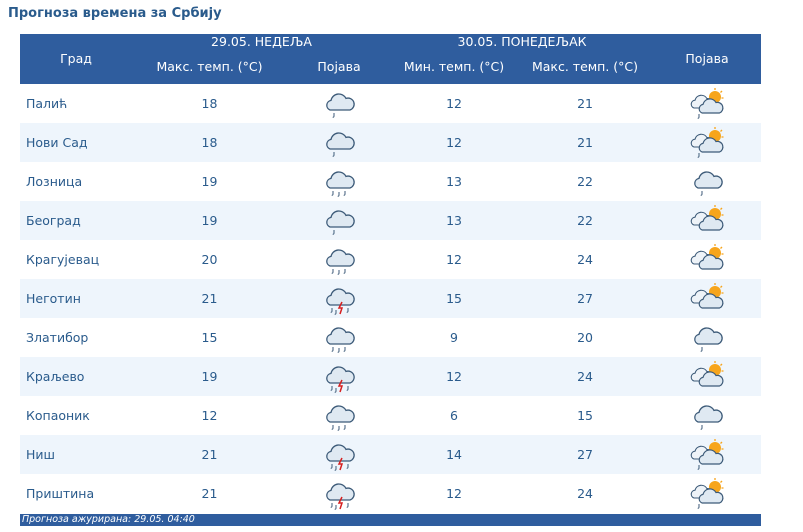 The image size is (803, 532). Describe the element at coordinates (209, 67) in the screenshot. I see `header-day1-max: Макс. темп. (°C)` at that location.